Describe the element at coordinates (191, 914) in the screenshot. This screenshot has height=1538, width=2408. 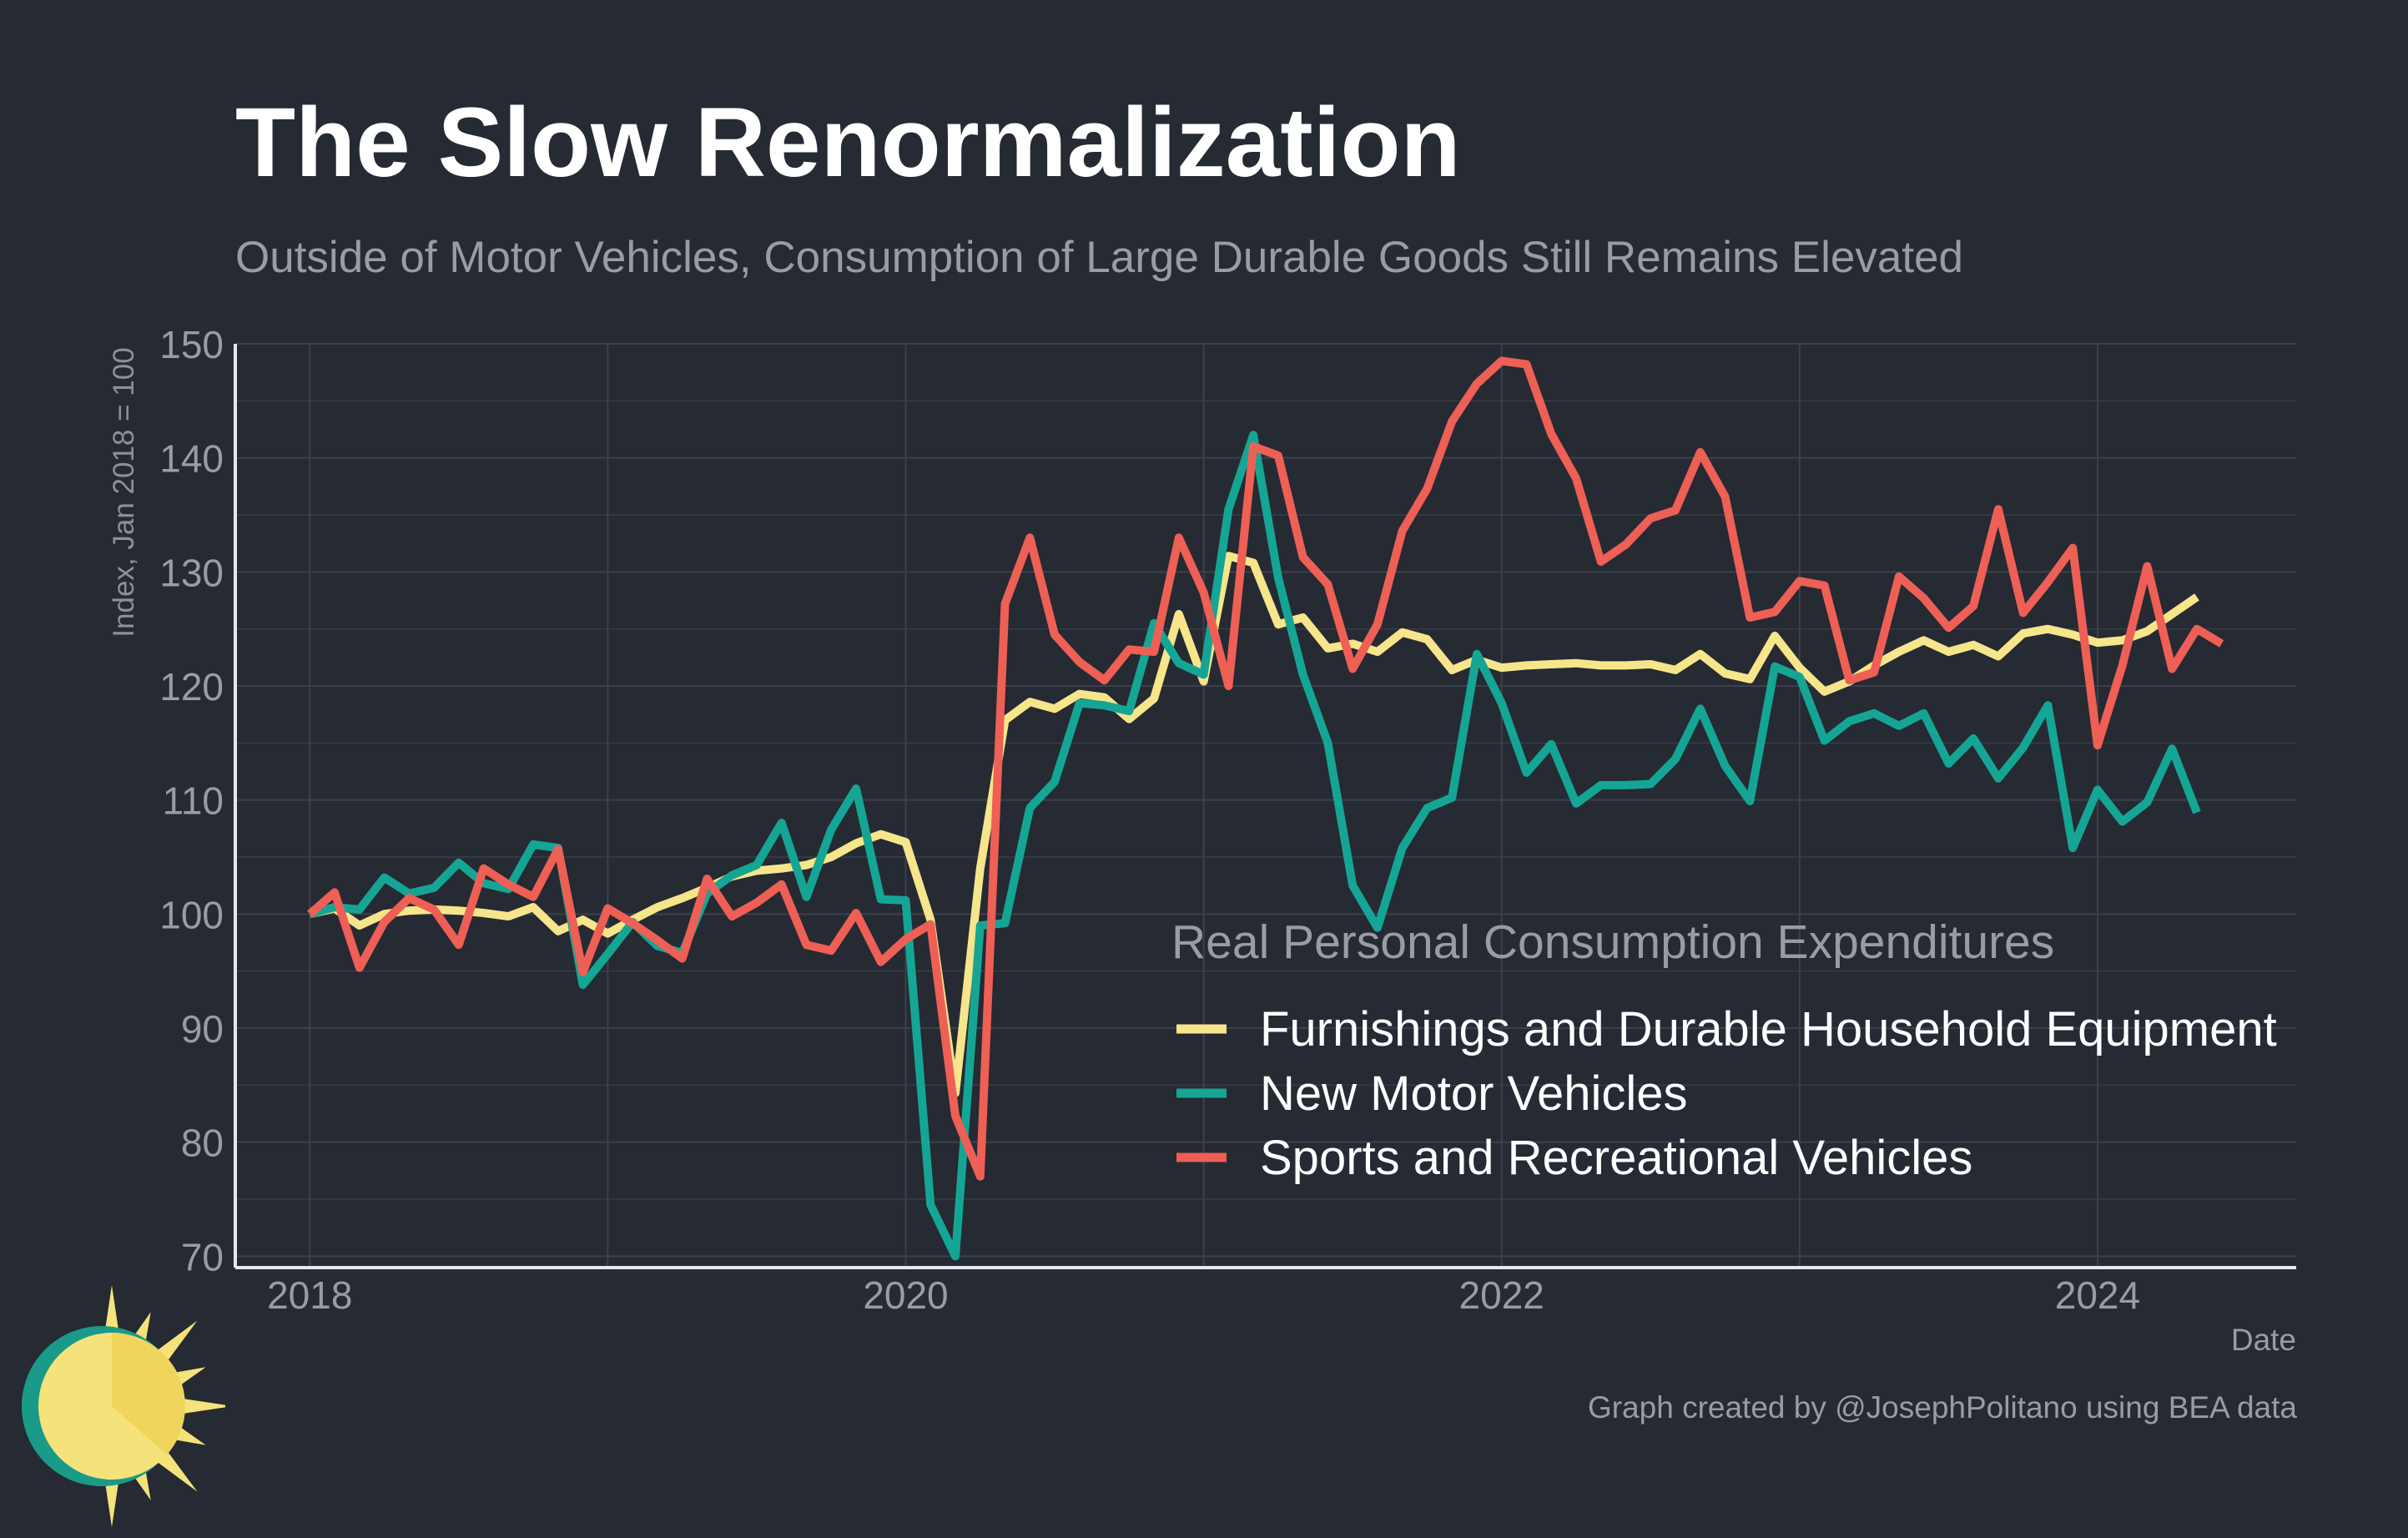
I see `y-tick-label: 100` at that location.